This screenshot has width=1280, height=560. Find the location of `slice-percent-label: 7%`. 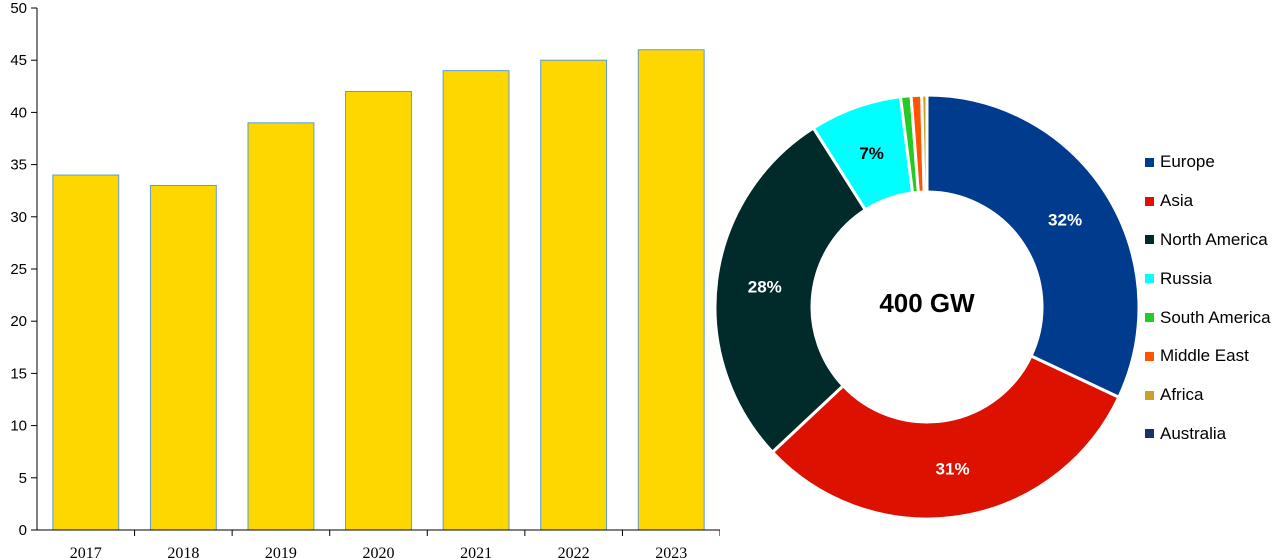

slice-percent-label: 7% is located at coordinates (871, 153).